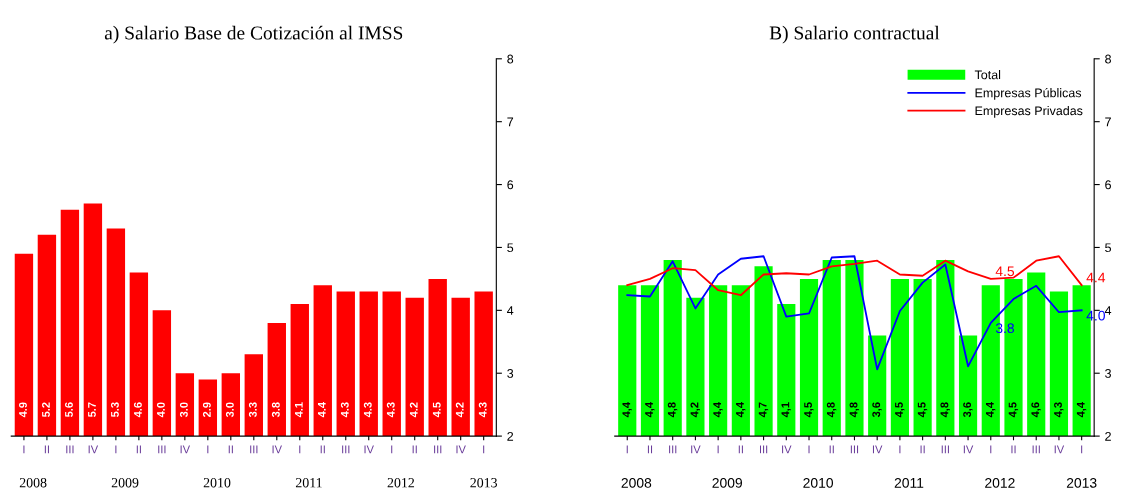 Image resolution: width=1128 pixels, height=490 pixels. I want to click on data-label: 2.9, so click(206, 410).